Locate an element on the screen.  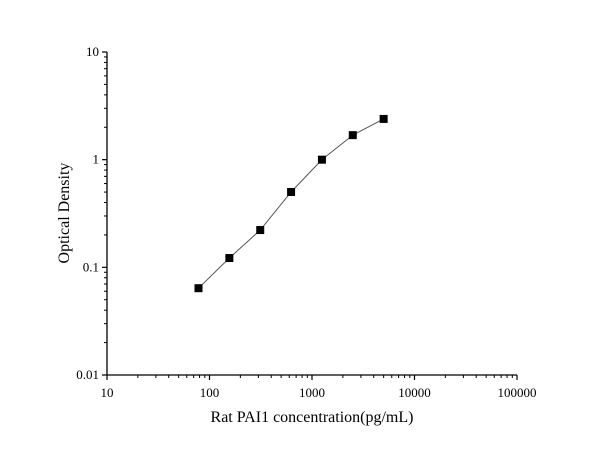
series-line is located at coordinates (291, 203).